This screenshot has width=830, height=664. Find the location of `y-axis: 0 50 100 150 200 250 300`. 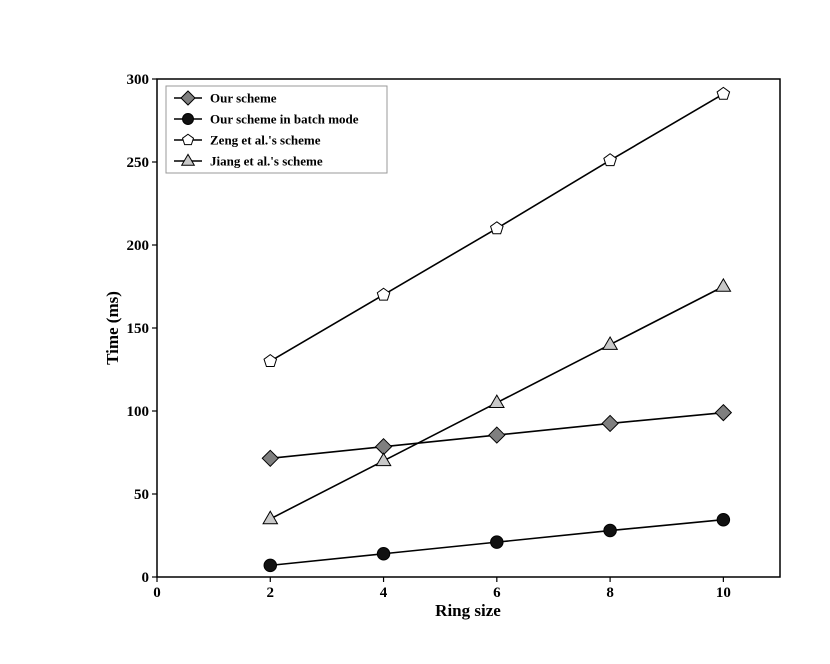

y-axis: 0 50 100 150 200 250 300 is located at coordinates (142, 329).